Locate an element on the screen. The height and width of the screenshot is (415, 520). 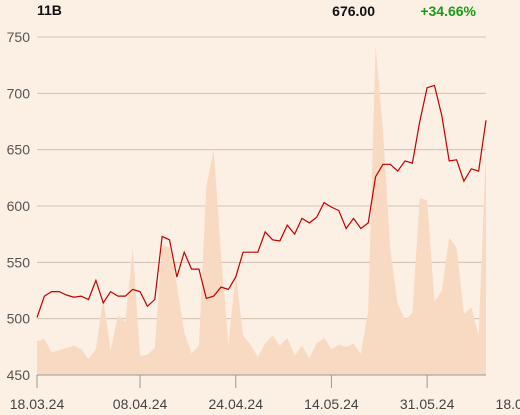
change-percent: +34.66% is located at coordinates (448, 11).